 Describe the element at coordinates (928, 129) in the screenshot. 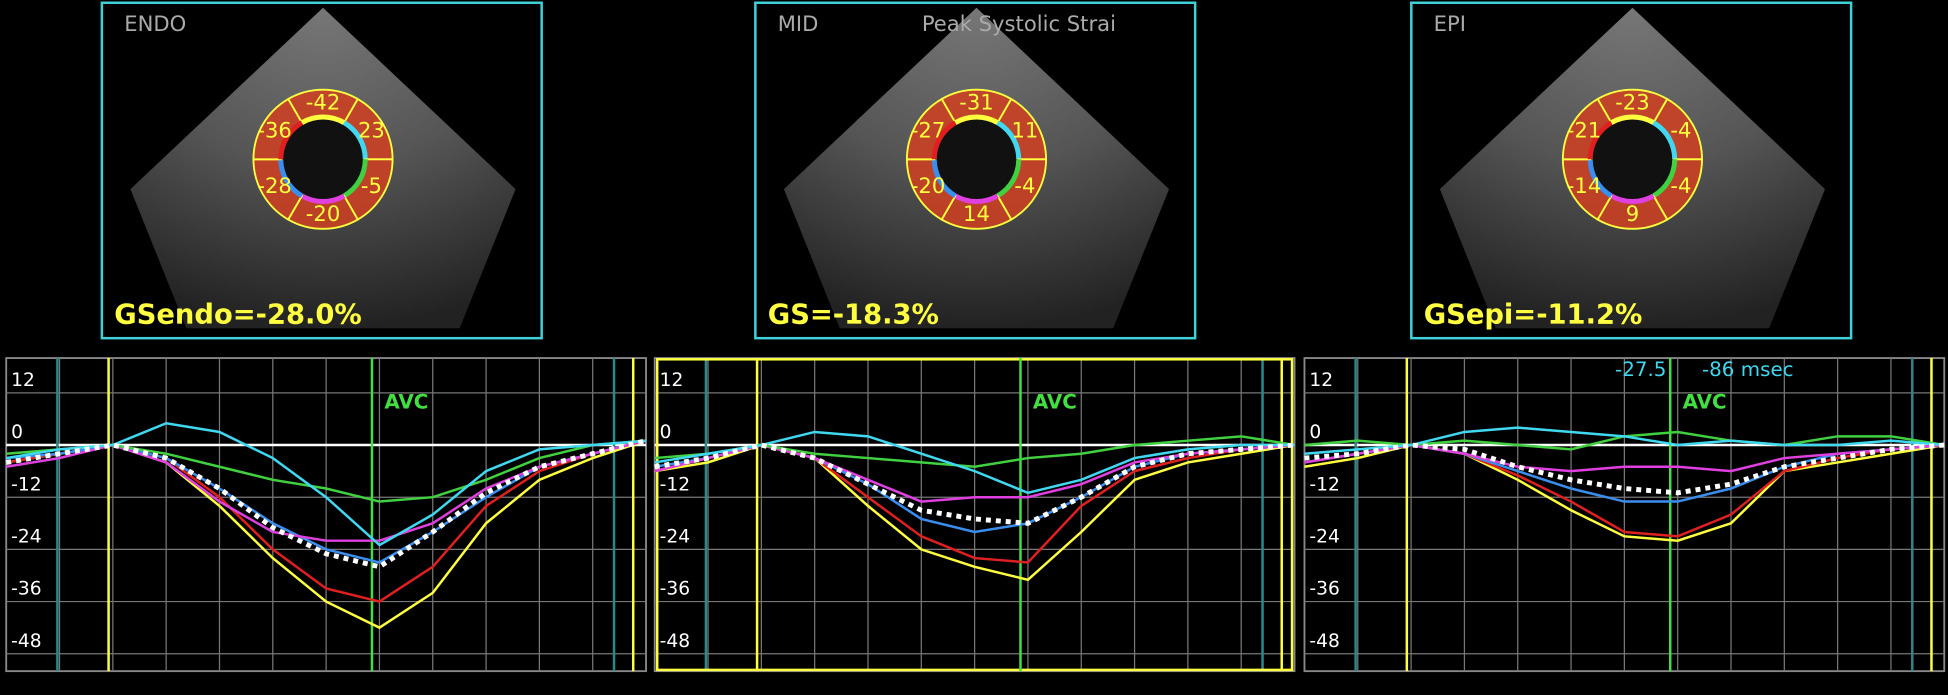

I see `segment-label: -27` at that location.